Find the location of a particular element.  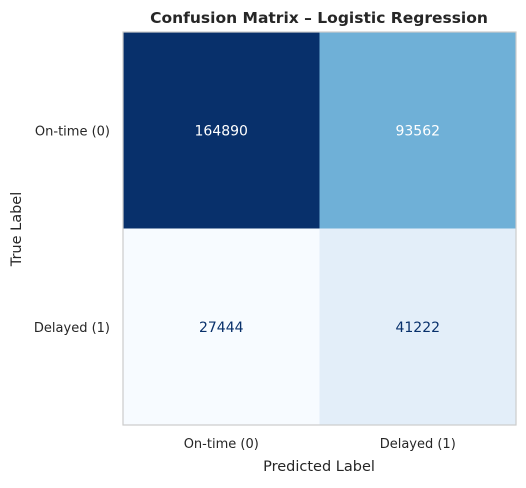

cell-value-r1-c0: 27444 is located at coordinates (221, 328).